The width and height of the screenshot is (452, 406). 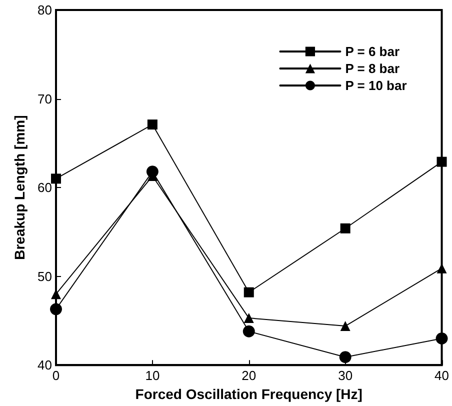 I want to click on y-tick-label: 50, so click(x=45, y=276).